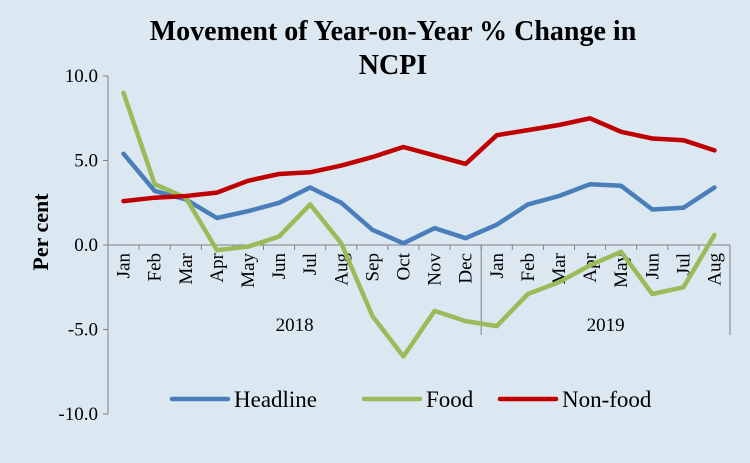 Image resolution: width=750 pixels, height=463 pixels. Describe the element at coordinates (295, 325) in the screenshot. I see `year-group-label: 2018` at that location.